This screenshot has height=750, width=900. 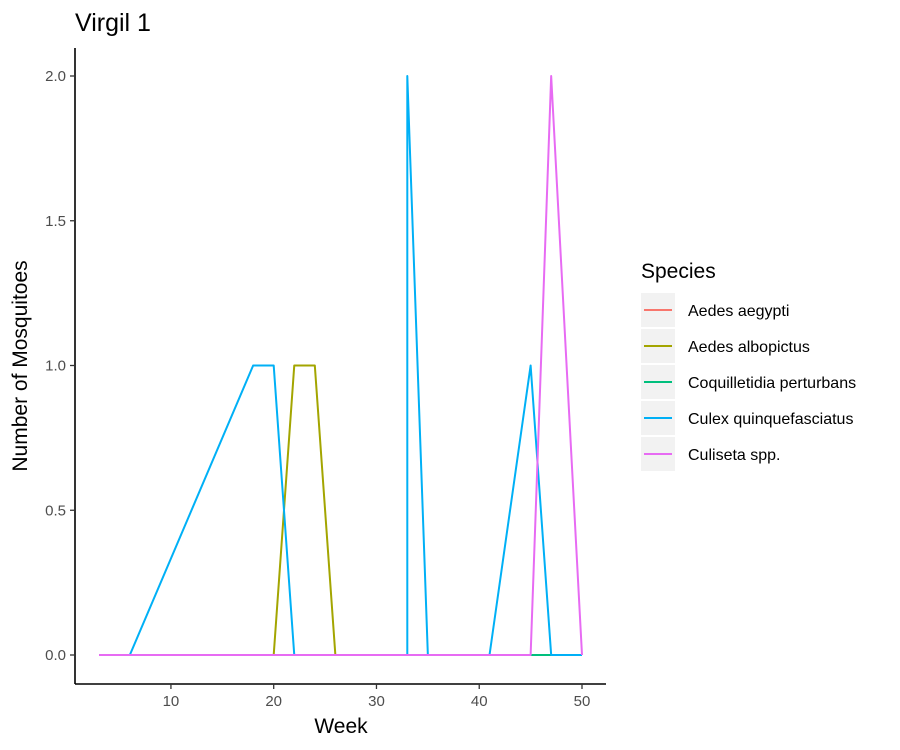 I want to click on x-tick-label: 30, so click(x=376, y=701).